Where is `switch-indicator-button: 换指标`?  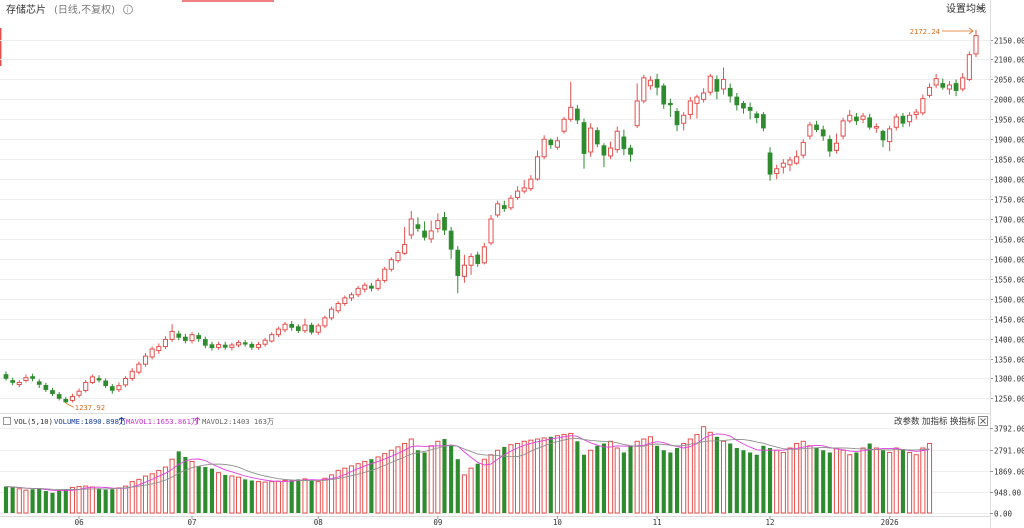 switch-indicator-button: 换指标 is located at coordinates (963, 421).